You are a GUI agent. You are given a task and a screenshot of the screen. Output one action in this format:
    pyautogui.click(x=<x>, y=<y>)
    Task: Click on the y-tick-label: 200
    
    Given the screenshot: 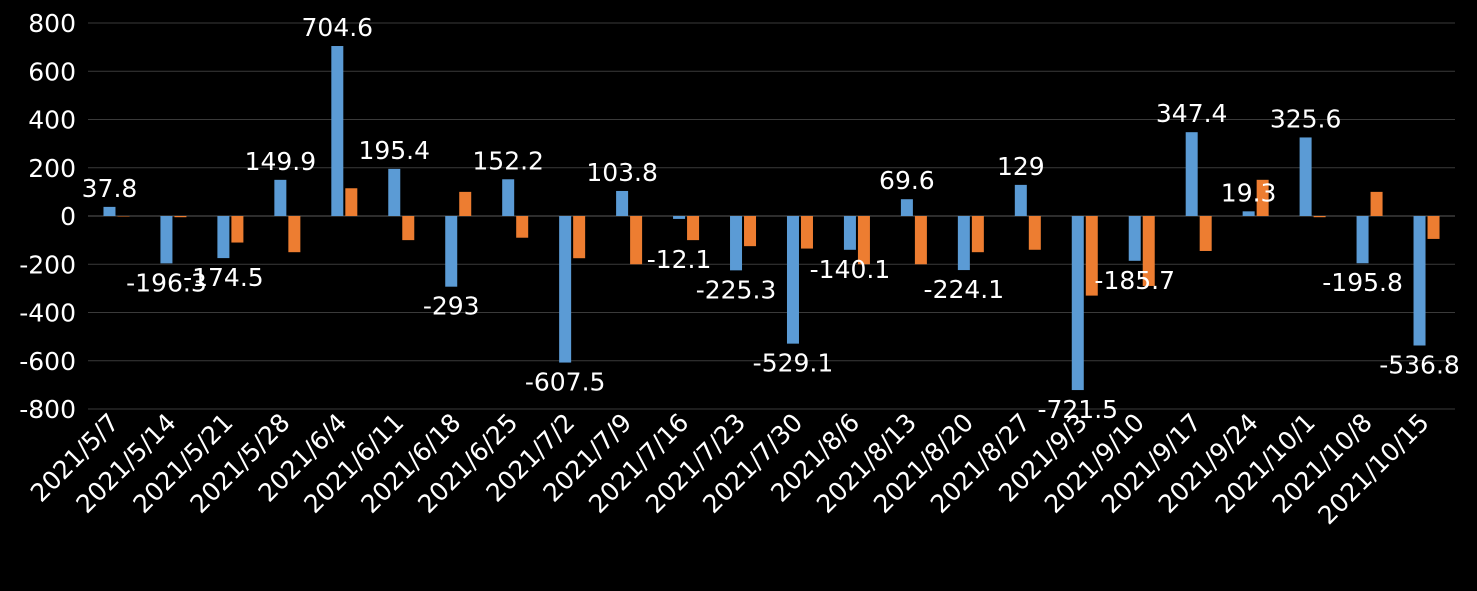 What is the action you would take?
    pyautogui.click(x=52, y=168)
    